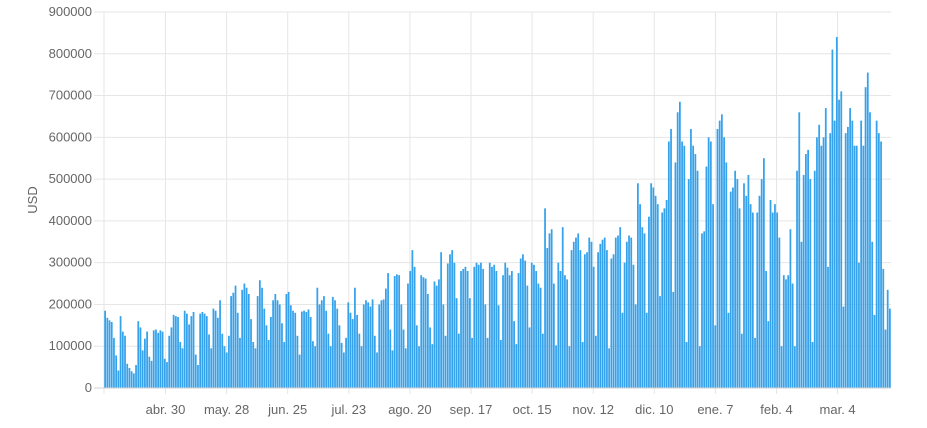  Describe the element at coordinates (70, 220) in the screenshot. I see `y-tick-label: 400000` at that location.